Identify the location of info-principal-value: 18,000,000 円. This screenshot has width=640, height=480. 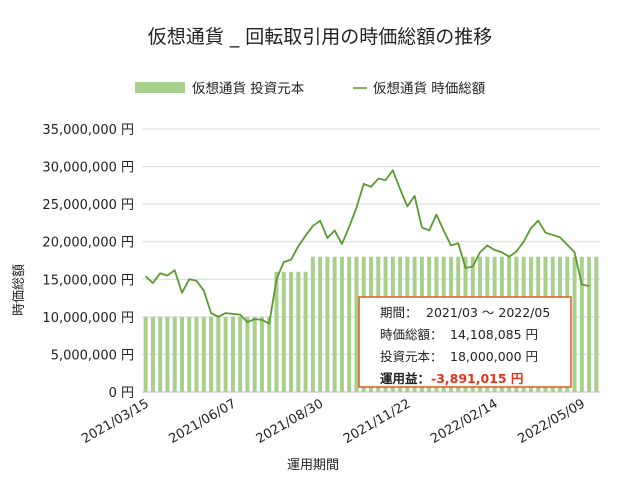
(494, 356).